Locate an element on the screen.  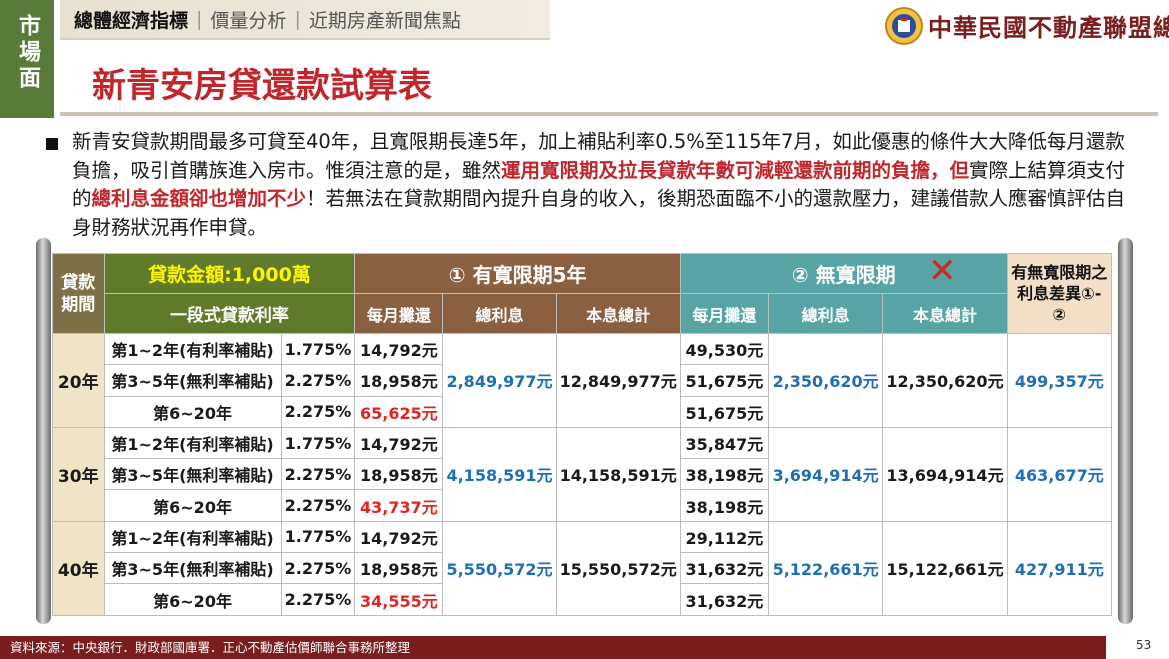
diff-header: 有無寬限期之利息差異①-② is located at coordinates (1059, 293).